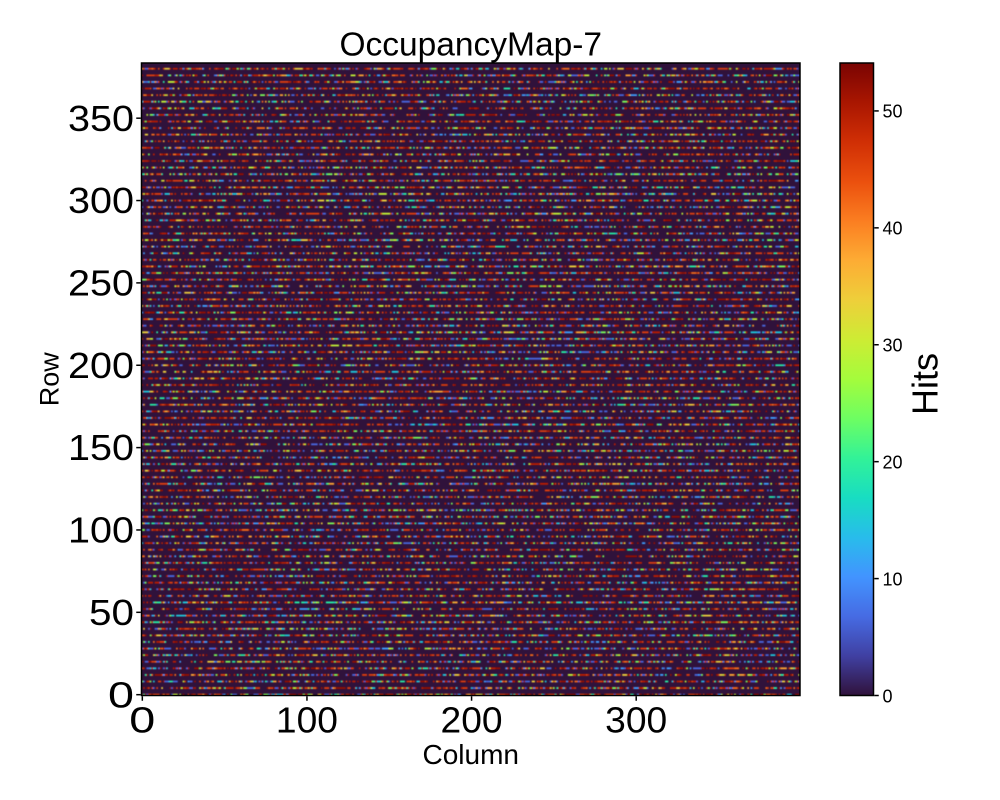 Image resolution: width=1000 pixels, height=800 pixels. Describe the element at coordinates (893, 462) in the screenshot. I see `svg-text: 20` at that location.